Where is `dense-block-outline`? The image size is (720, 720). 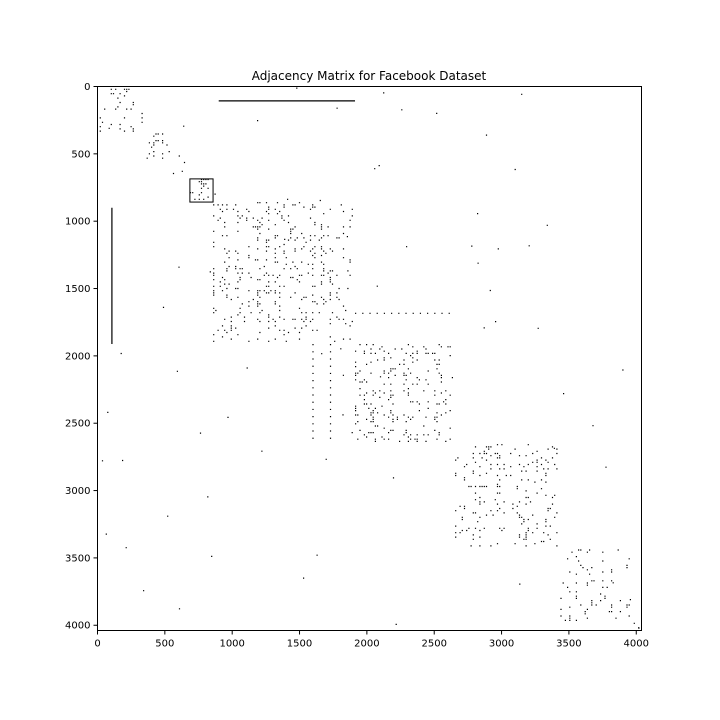
dense-block-outline is located at coordinates (201, 190).